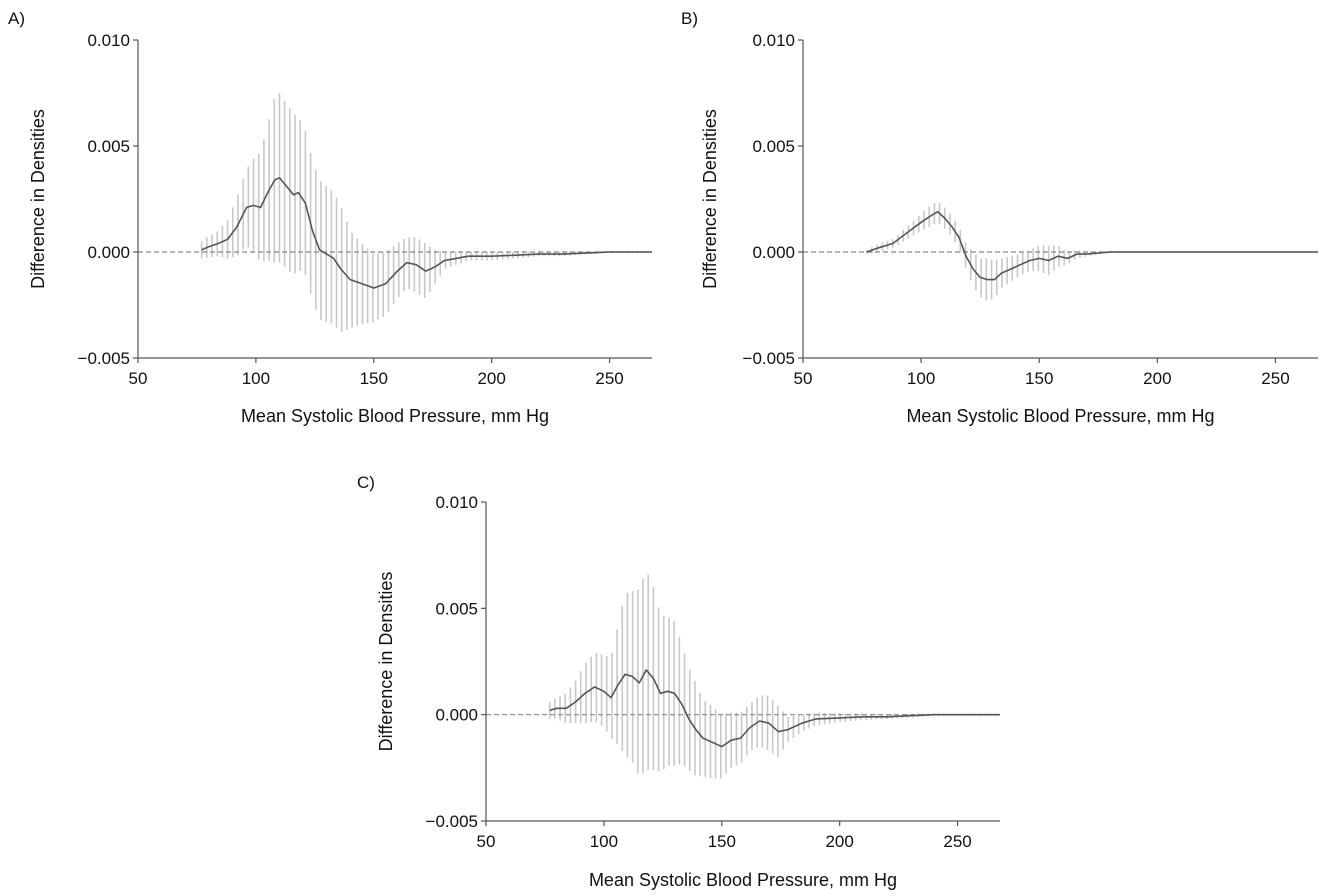  What do you see at coordinates (689, 18) in the screenshot?
I see `panel-label: B)` at bounding box center [689, 18].